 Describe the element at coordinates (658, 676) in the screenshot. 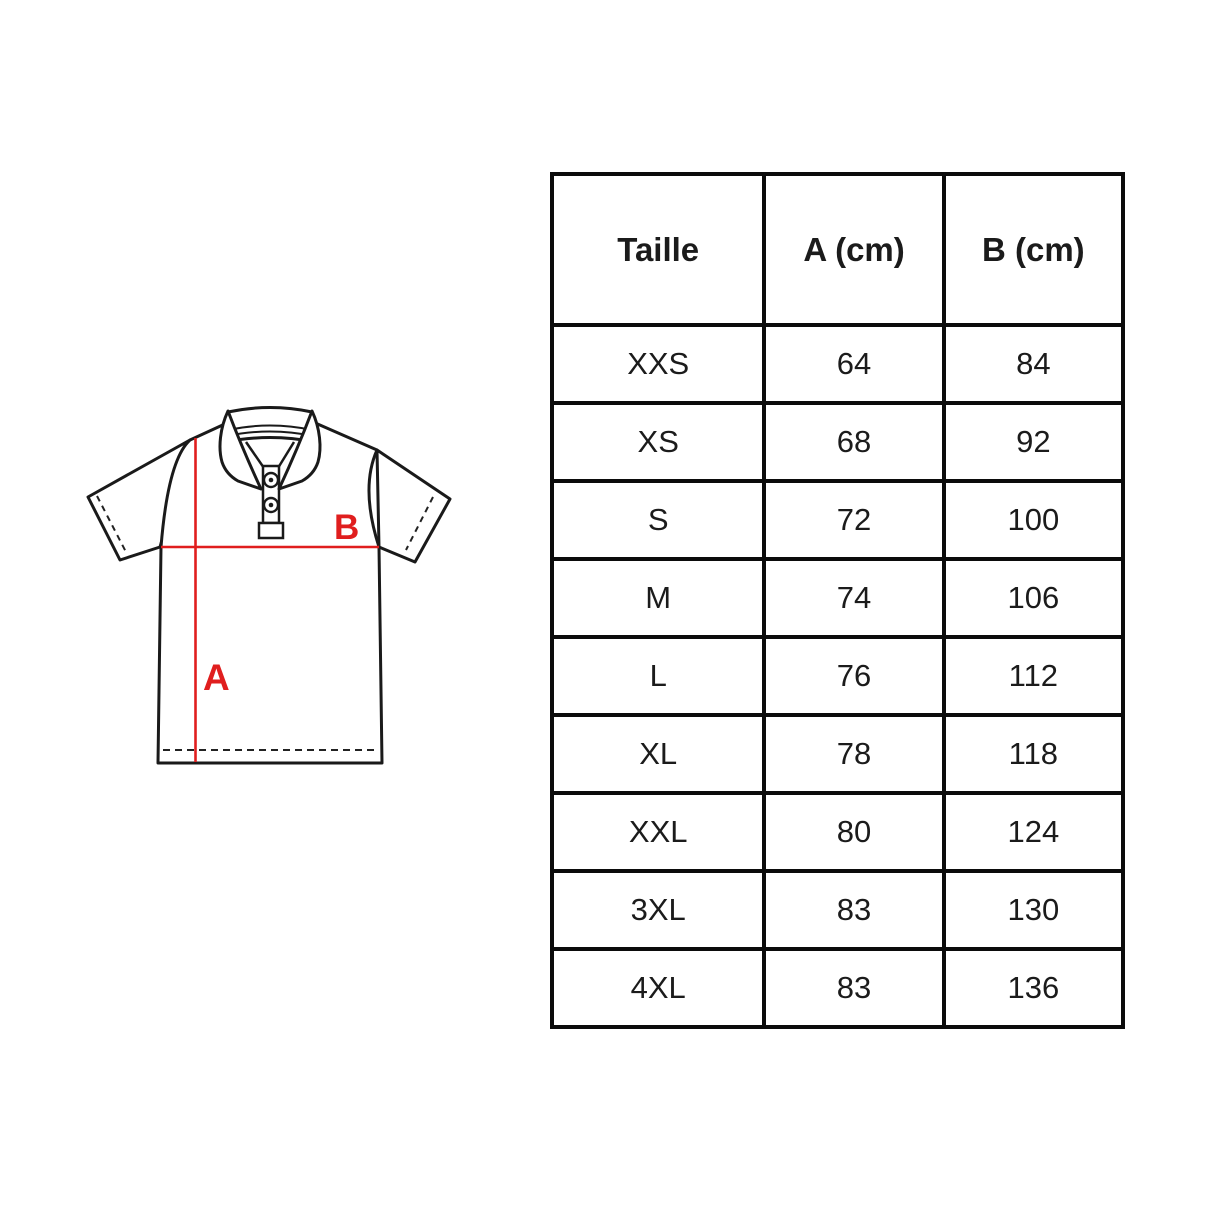

I see `cell-size: L` at that location.